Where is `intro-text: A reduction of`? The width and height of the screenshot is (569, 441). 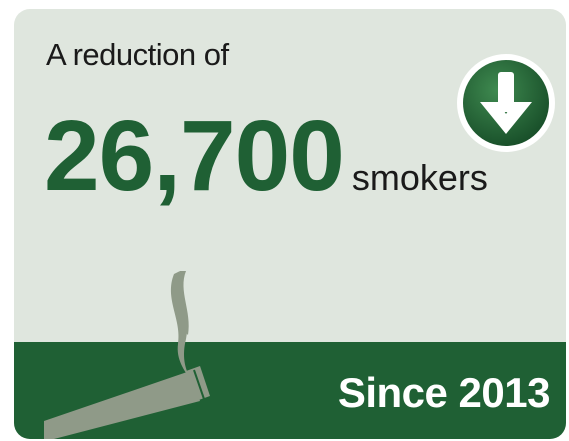
intro-text: A reduction of is located at coordinates (137, 54).